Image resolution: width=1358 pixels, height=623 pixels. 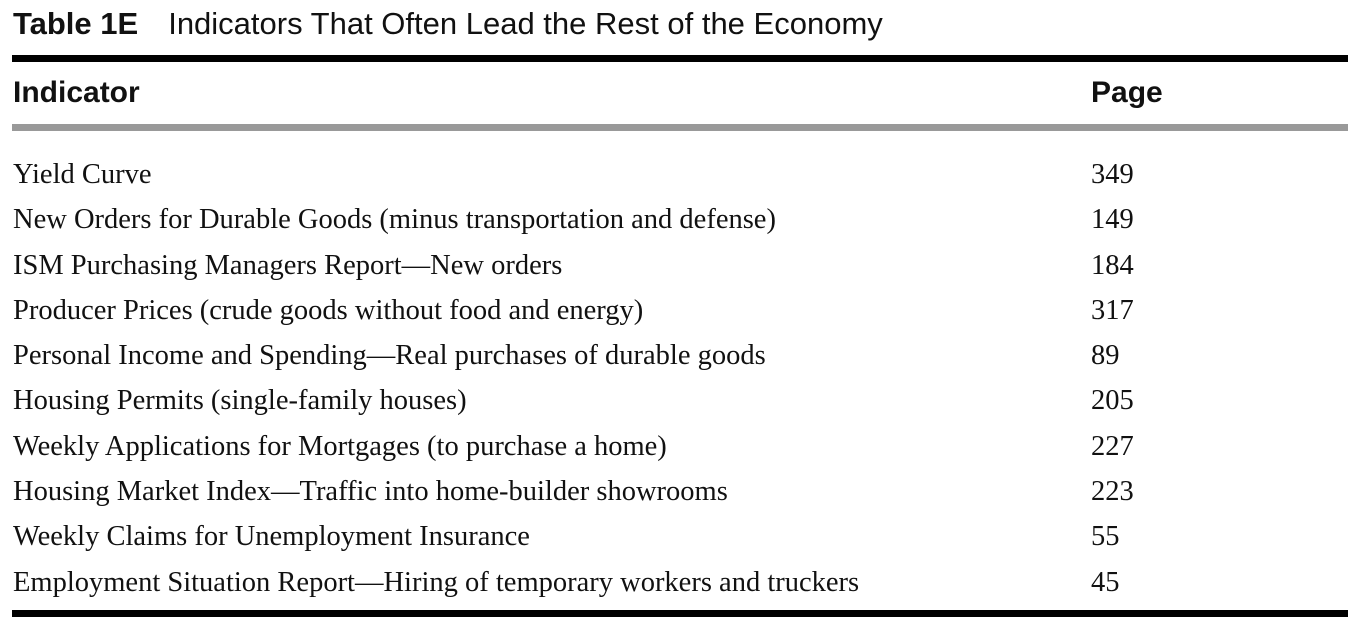 What do you see at coordinates (680, 127) in the screenshot?
I see `header-rule` at bounding box center [680, 127].